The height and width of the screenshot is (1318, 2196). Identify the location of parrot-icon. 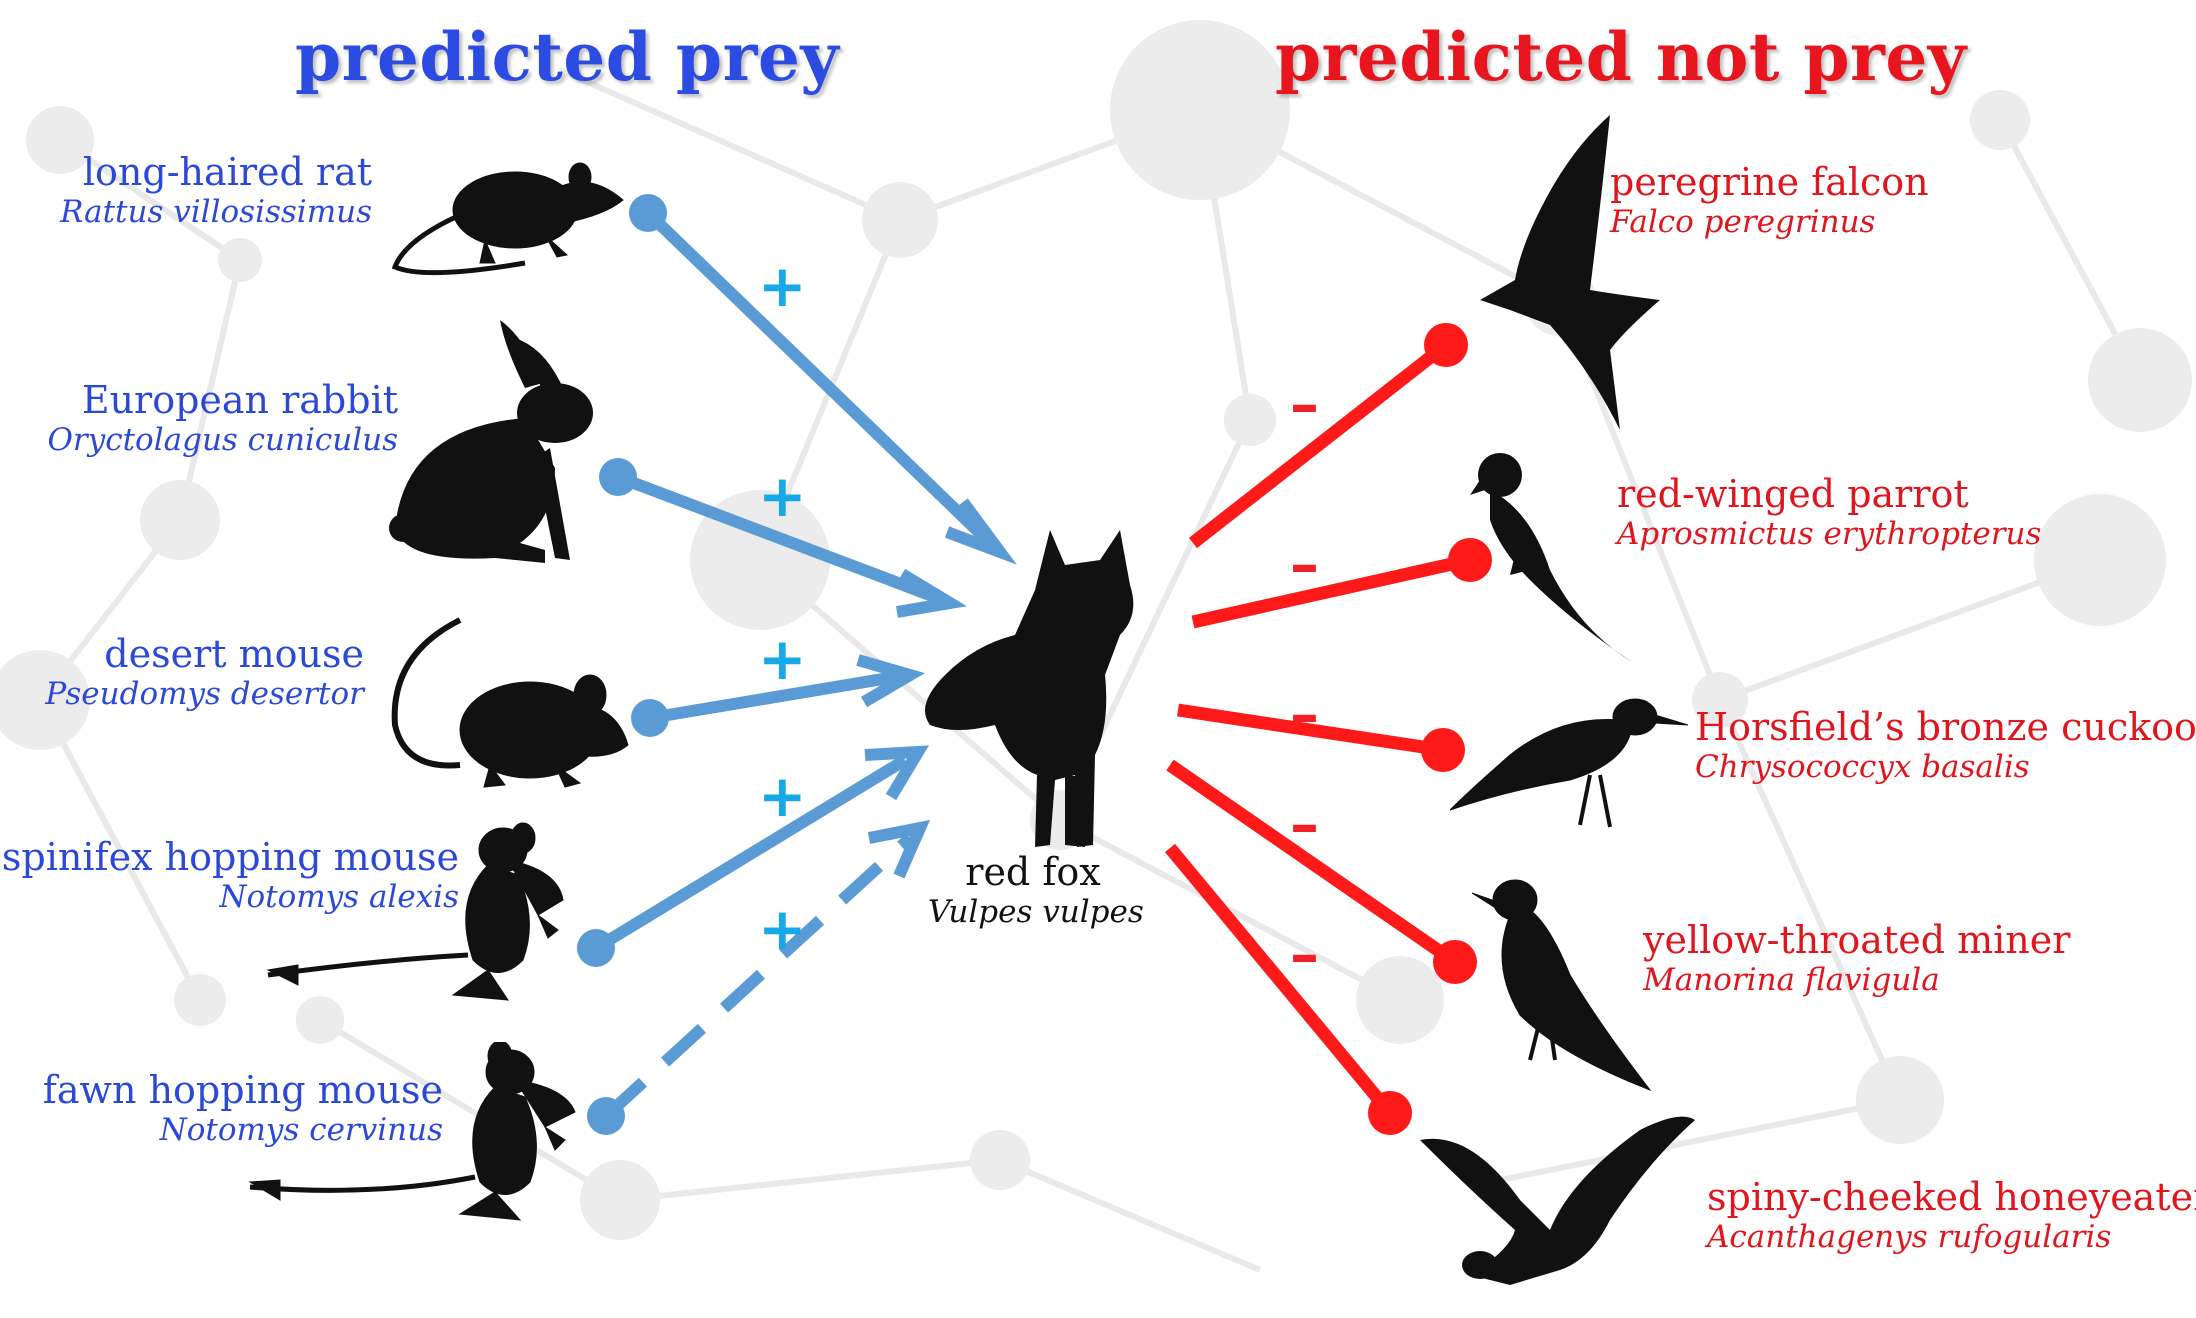
(1551, 557).